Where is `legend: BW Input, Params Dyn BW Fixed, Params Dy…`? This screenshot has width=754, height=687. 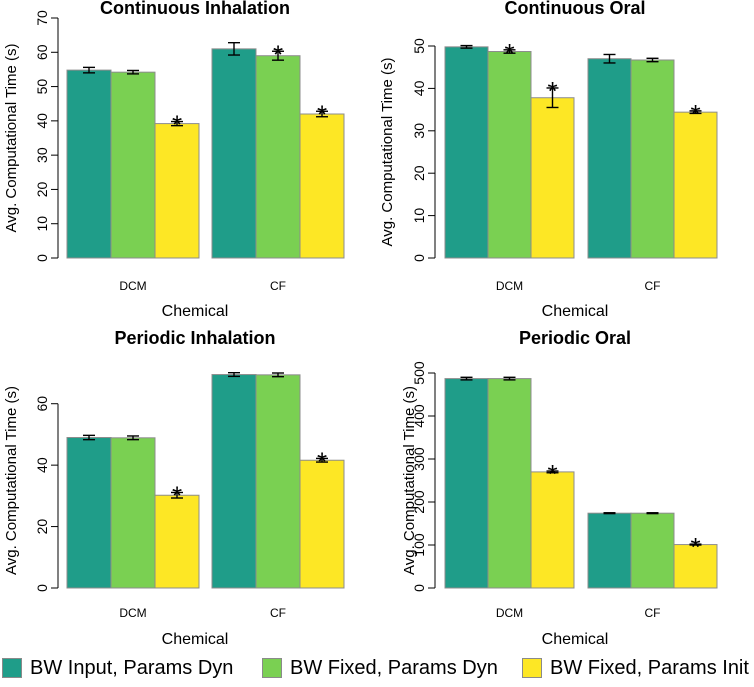
legend: BW Input, Params Dyn BW Fixed, Params Dy… is located at coordinates (377, 668).